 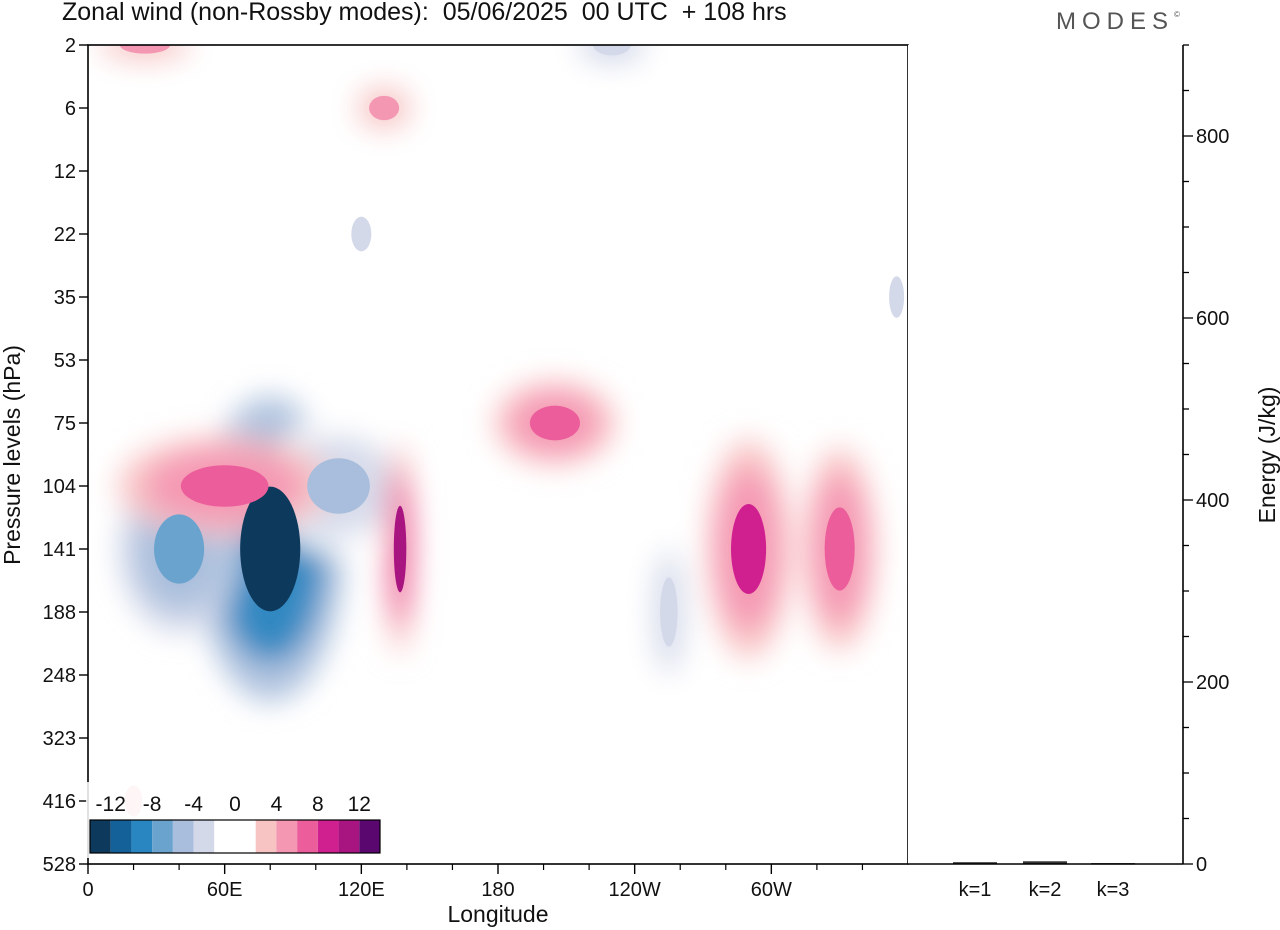 I want to click on x-axis-label: Longitude, so click(x=497, y=914).